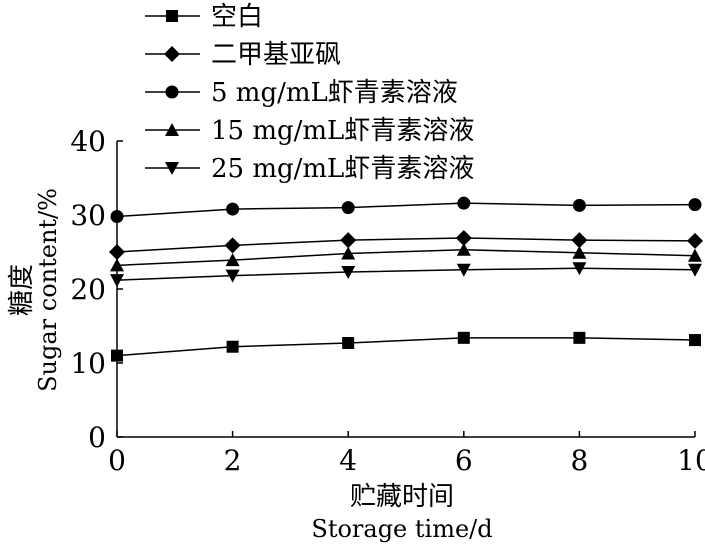  What do you see at coordinates (88, 289) in the screenshot?
I see `y-tick-label: 20` at bounding box center [88, 289].